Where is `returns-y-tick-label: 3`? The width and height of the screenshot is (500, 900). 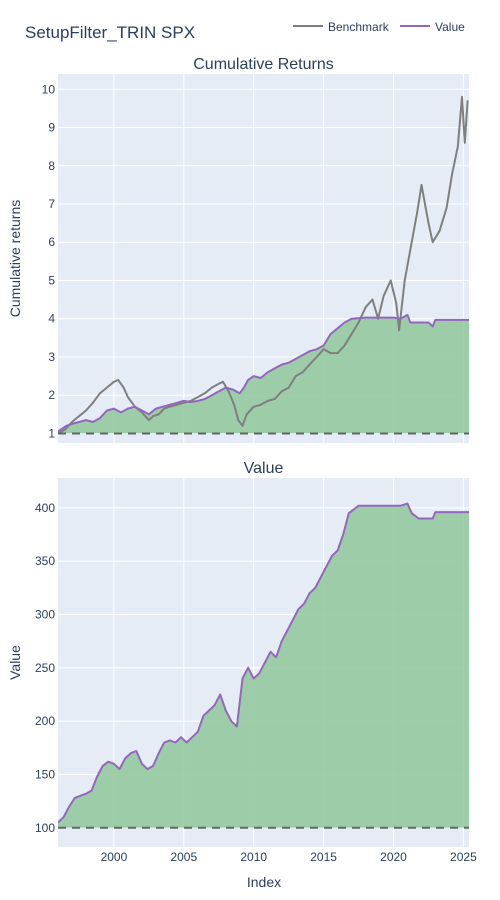
returns-y-tick-label: 3 is located at coordinates (51, 357).